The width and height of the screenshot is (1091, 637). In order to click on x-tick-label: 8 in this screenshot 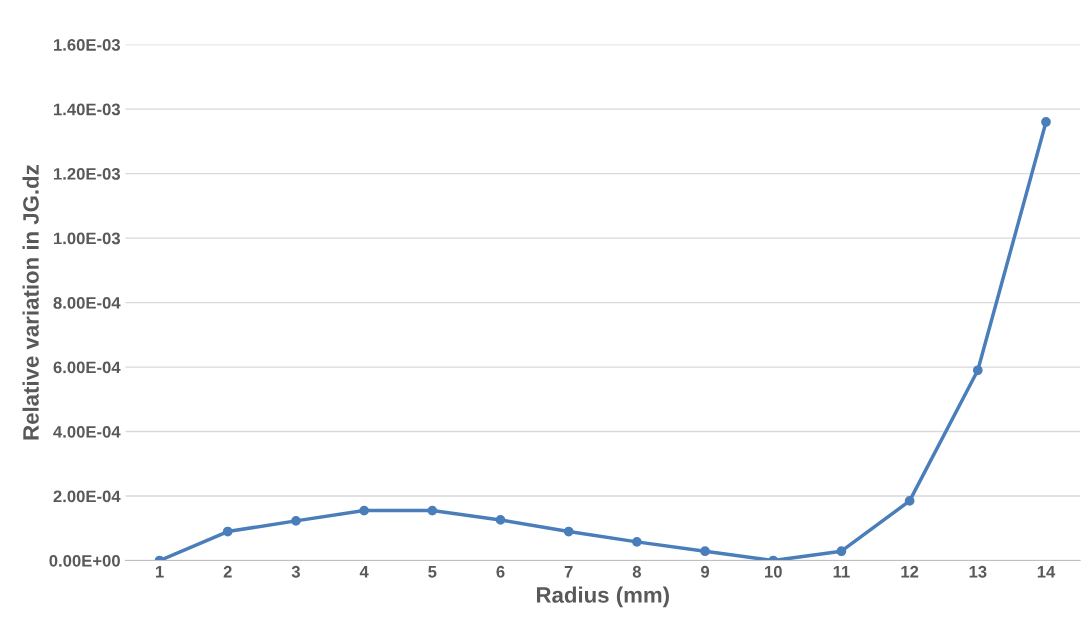, I will do `click(636, 571)`.